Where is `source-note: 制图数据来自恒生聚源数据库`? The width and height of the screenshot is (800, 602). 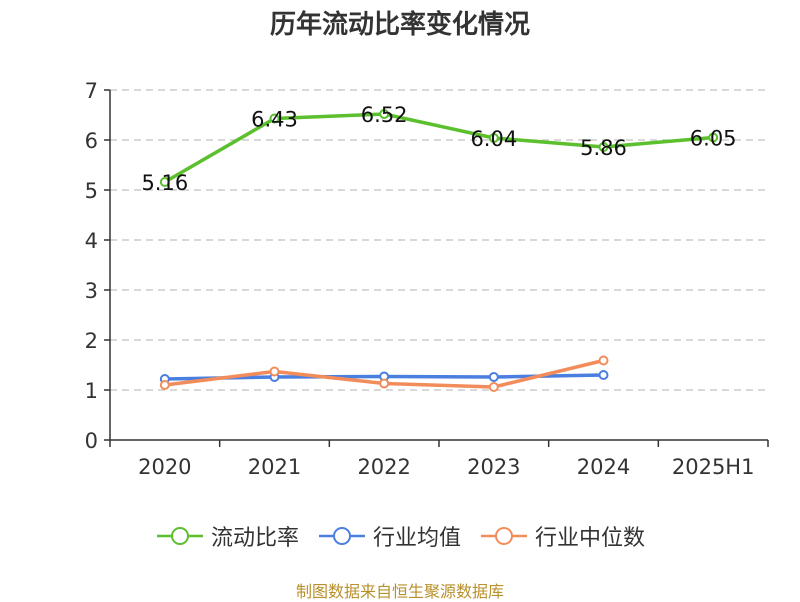
source-note: 制图数据来自恒生聚源数据库 is located at coordinates (399, 591).